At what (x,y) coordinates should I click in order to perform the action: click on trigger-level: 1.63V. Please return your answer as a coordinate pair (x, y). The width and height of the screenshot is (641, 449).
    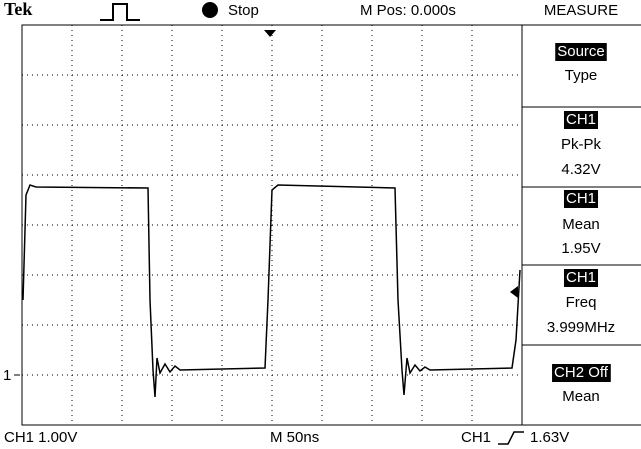
    Looking at the image, I should click on (549, 437).